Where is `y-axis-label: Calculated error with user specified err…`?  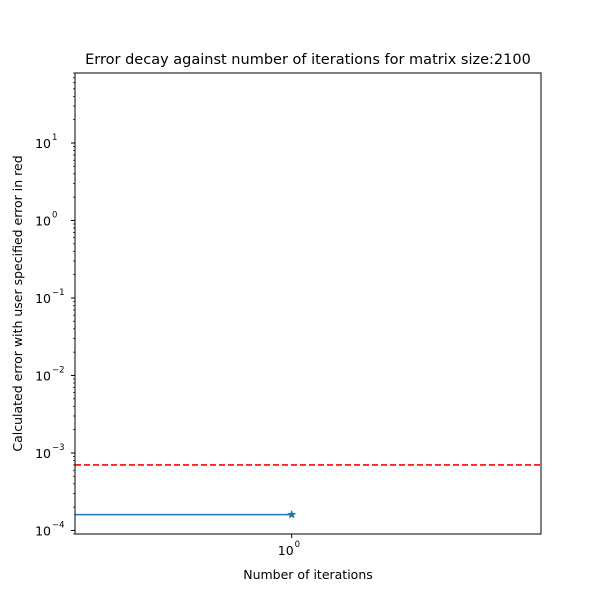 y-axis-label: Calculated error with user specified err… is located at coordinates (17, 303).